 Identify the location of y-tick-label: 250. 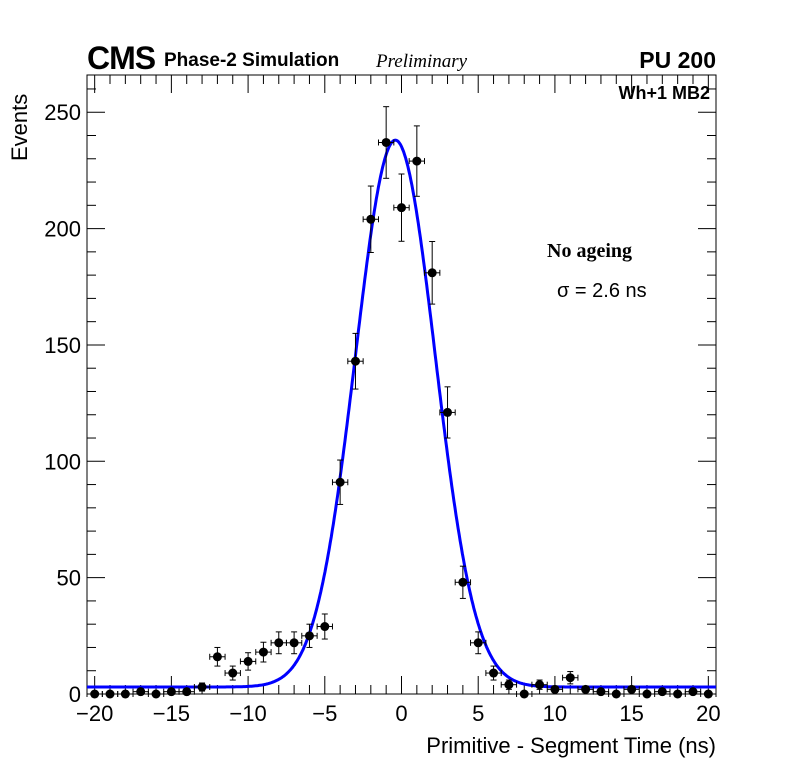
(62, 112).